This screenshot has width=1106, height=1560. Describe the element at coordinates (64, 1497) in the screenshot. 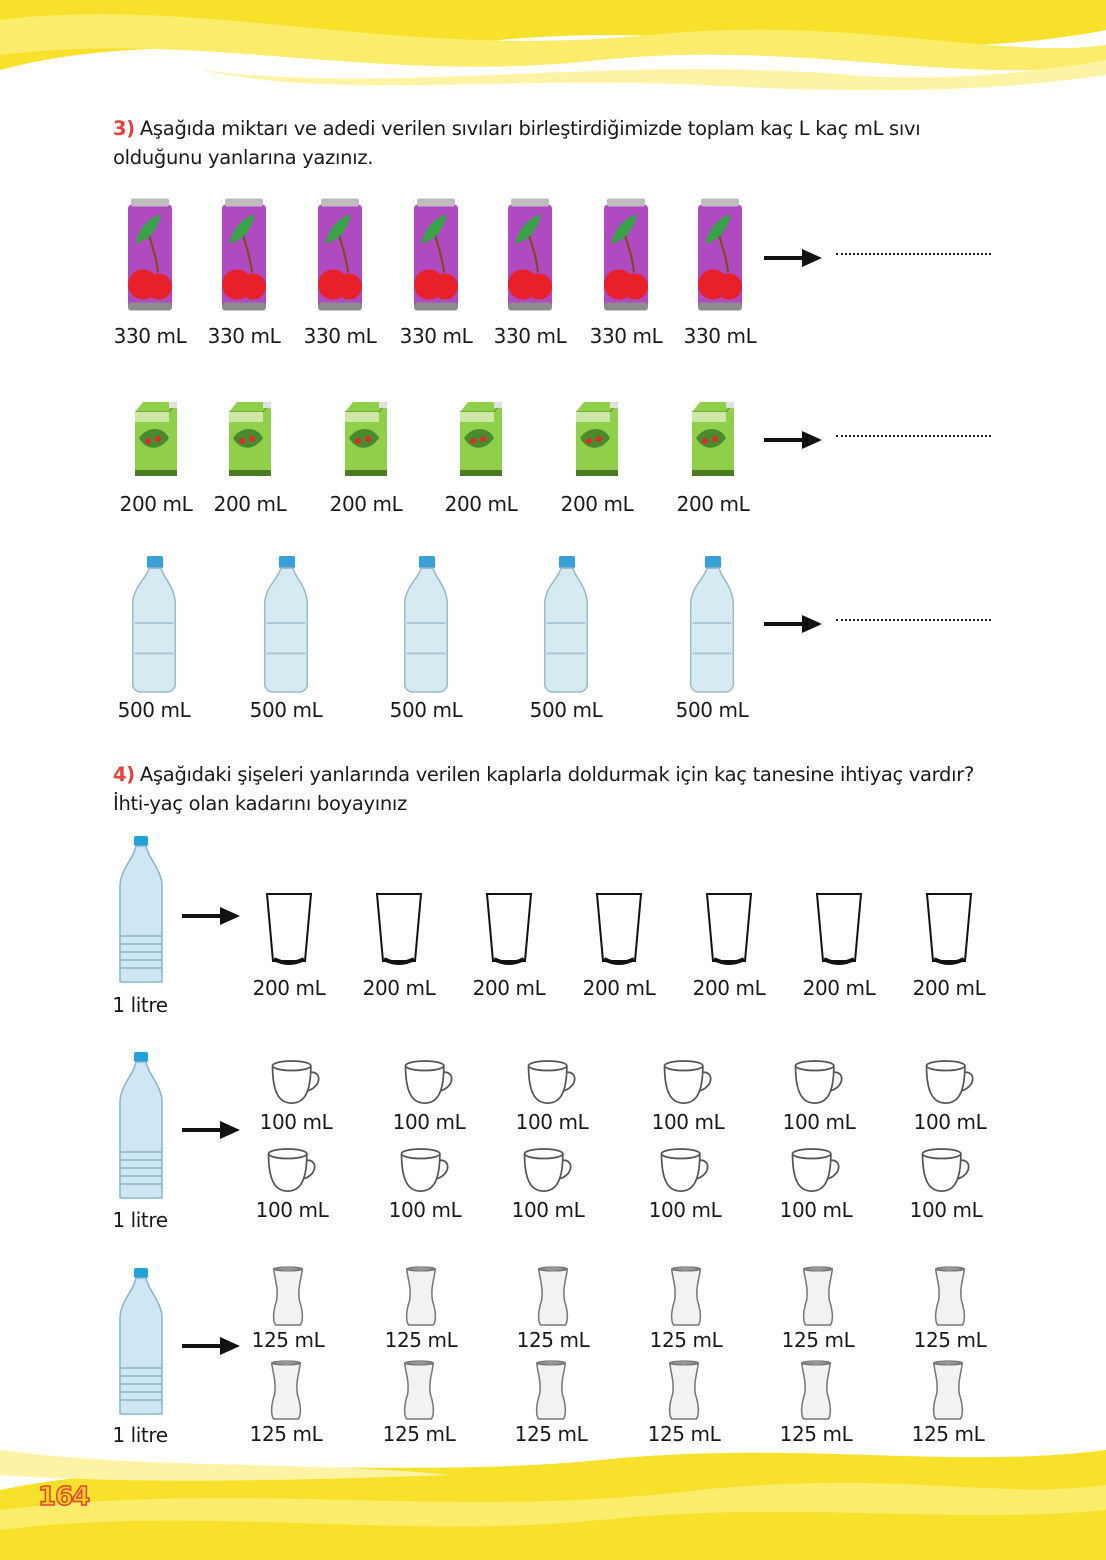

I see `page-number: 164` at that location.